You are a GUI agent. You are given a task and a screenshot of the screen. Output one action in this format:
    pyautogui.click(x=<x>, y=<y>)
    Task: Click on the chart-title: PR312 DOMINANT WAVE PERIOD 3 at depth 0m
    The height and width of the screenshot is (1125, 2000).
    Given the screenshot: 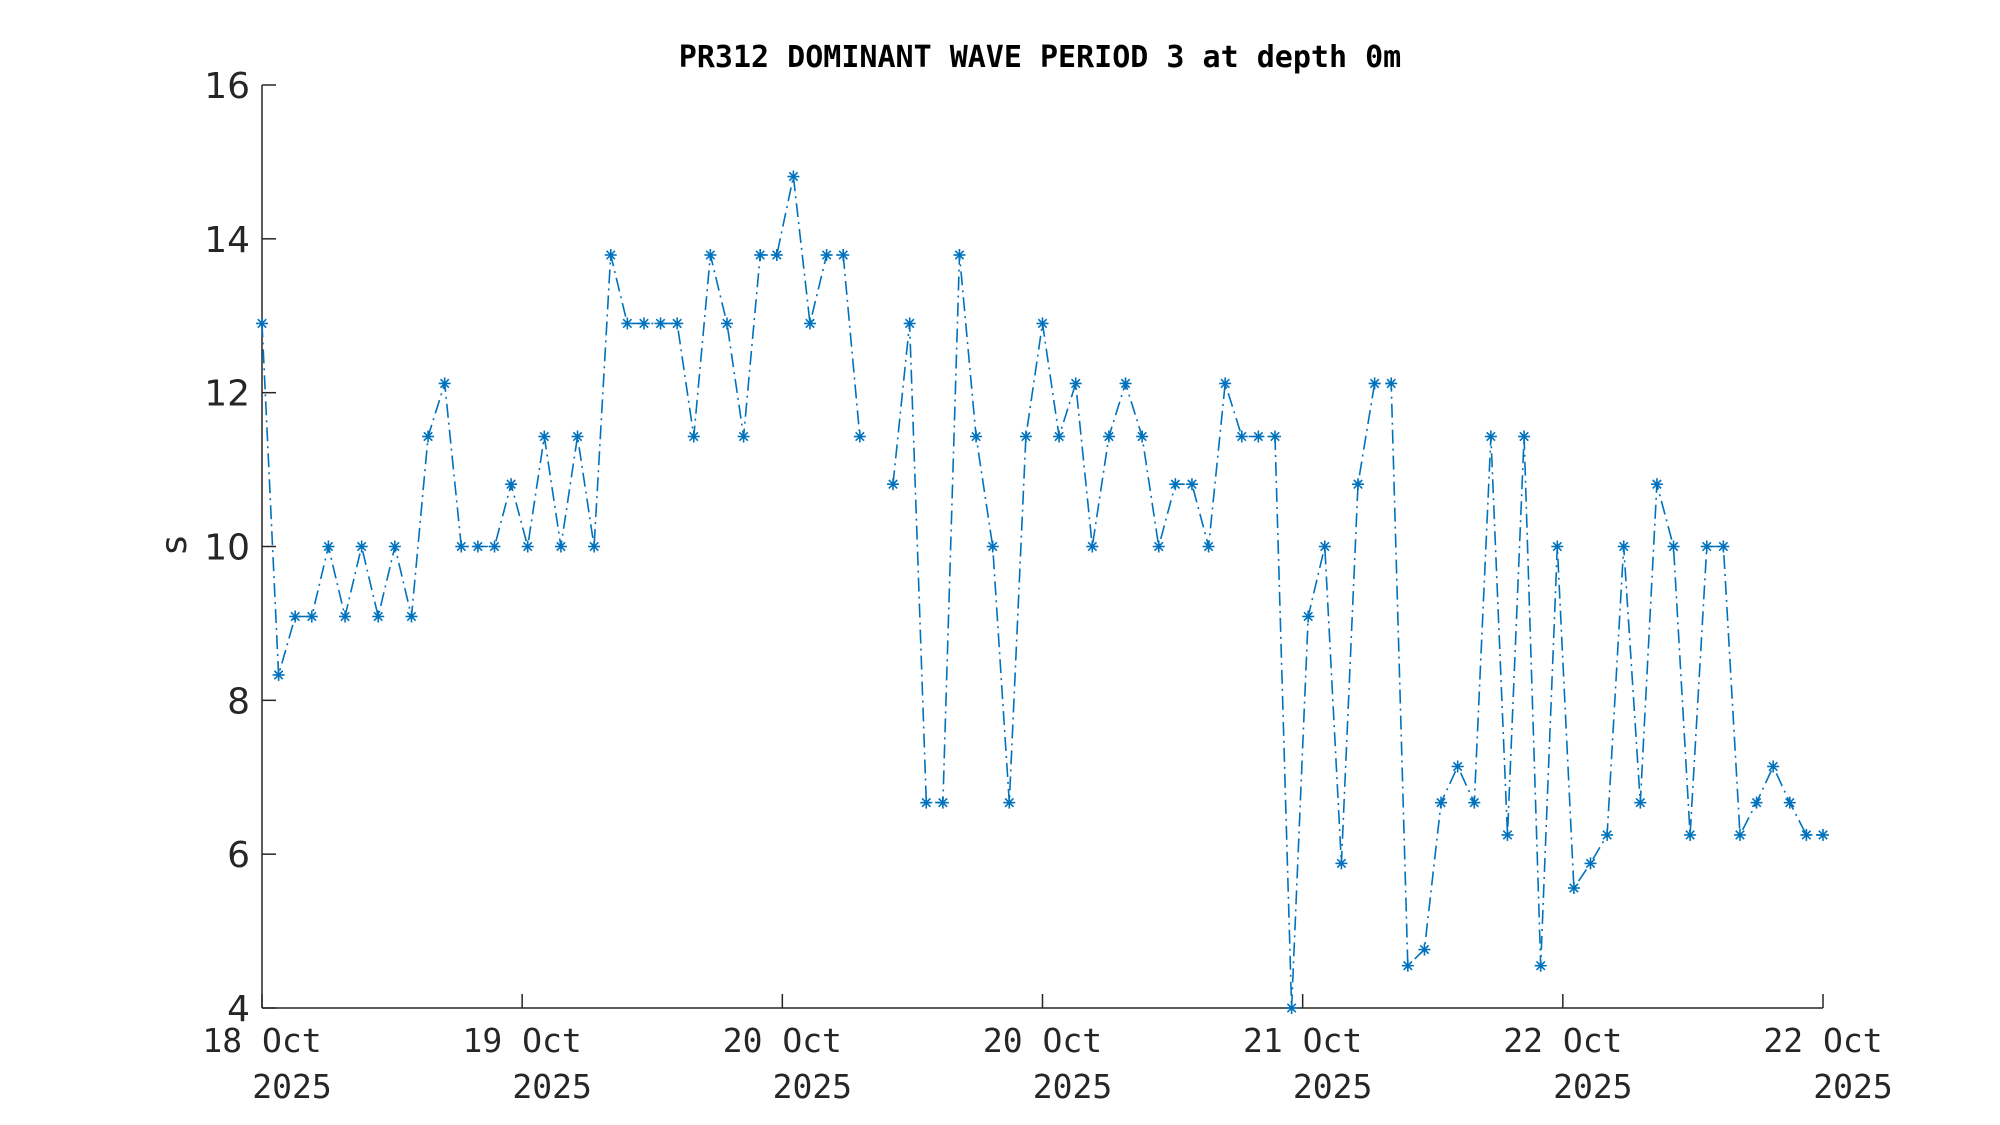 What is the action you would take?
    pyautogui.click(x=1040, y=57)
    